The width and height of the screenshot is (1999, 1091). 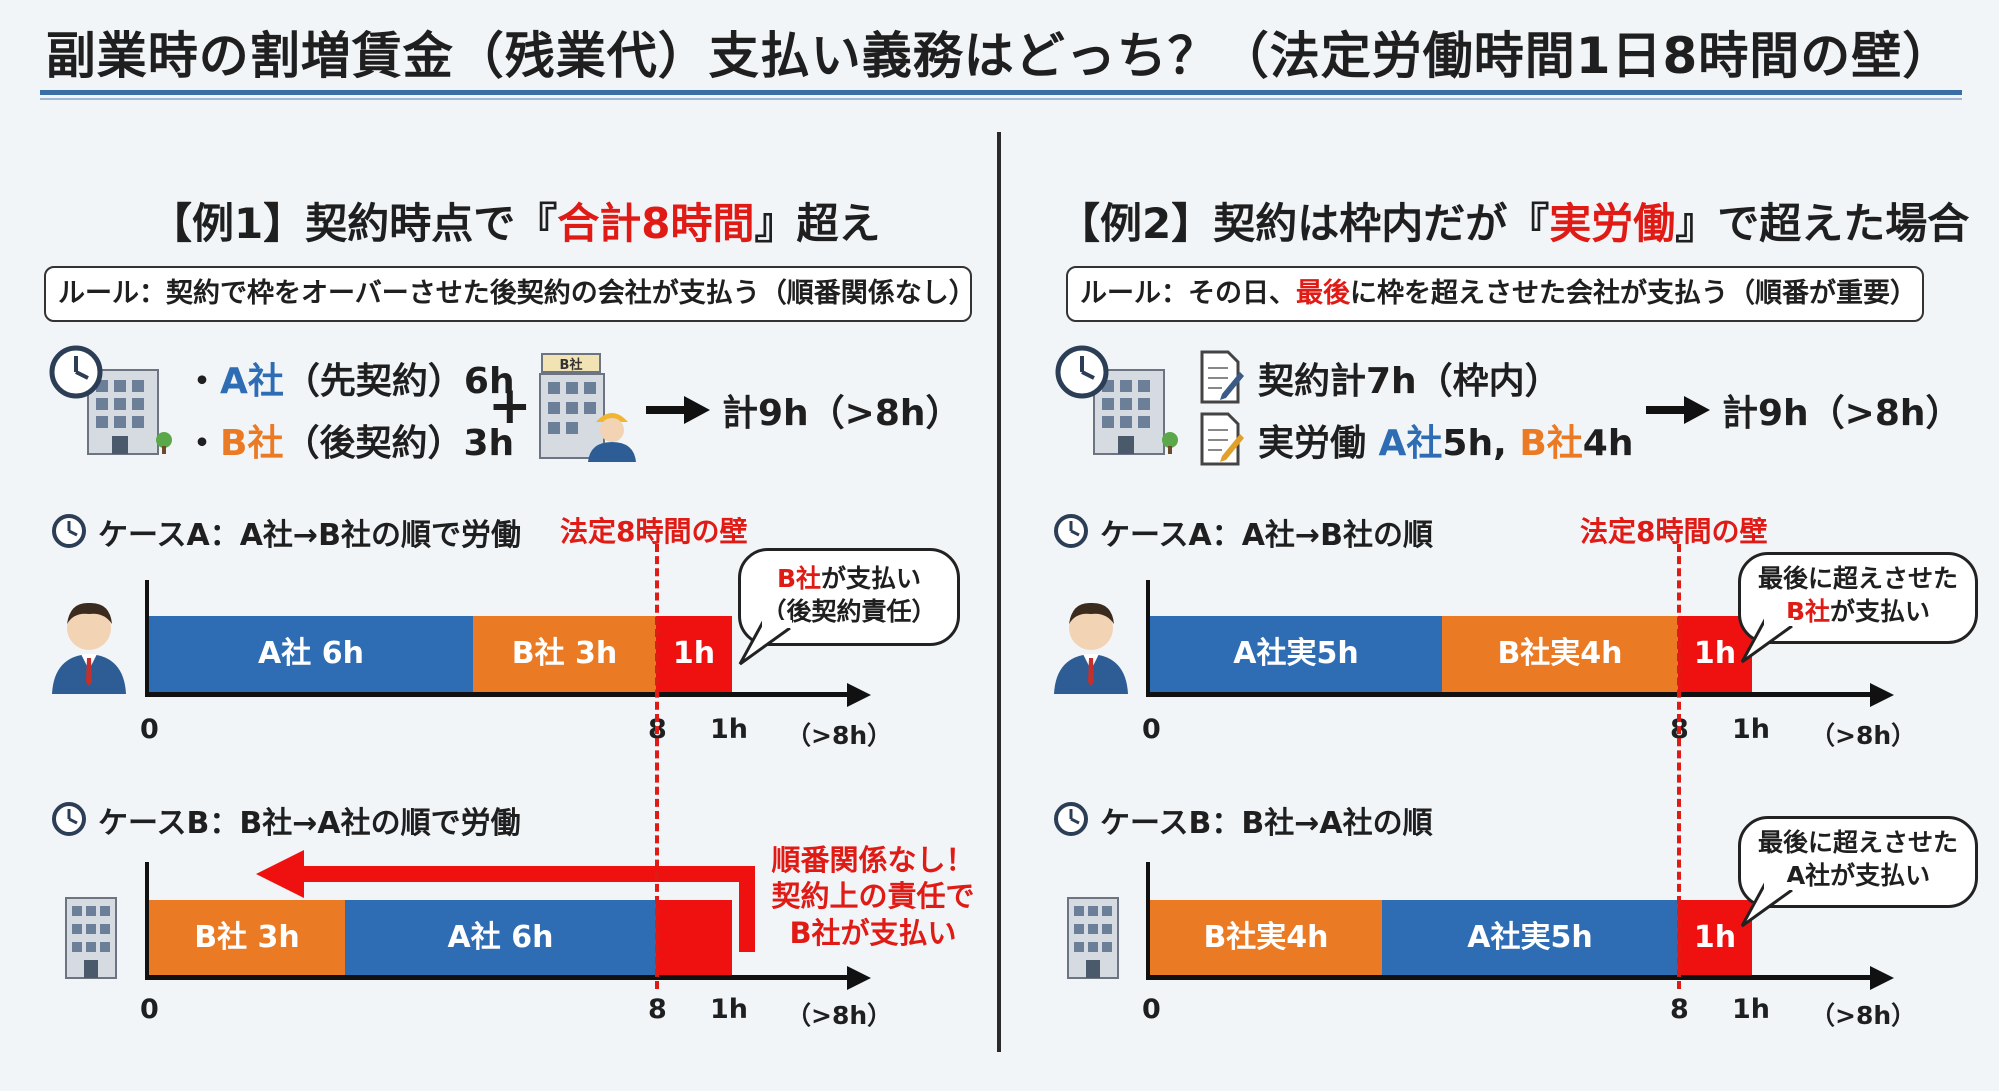 What do you see at coordinates (1318, 443) in the screenshot?
I see `actual-label: 実労働` at bounding box center [1318, 443].